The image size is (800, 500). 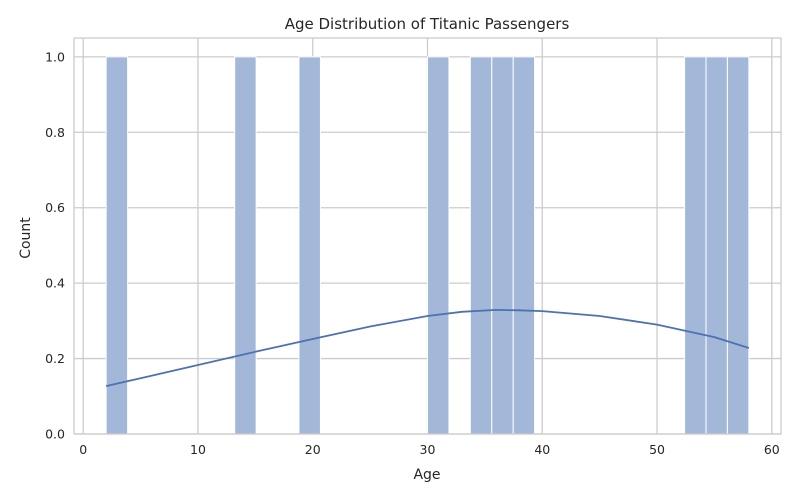 I want to click on y-axis-label: Count, so click(x=26, y=238).